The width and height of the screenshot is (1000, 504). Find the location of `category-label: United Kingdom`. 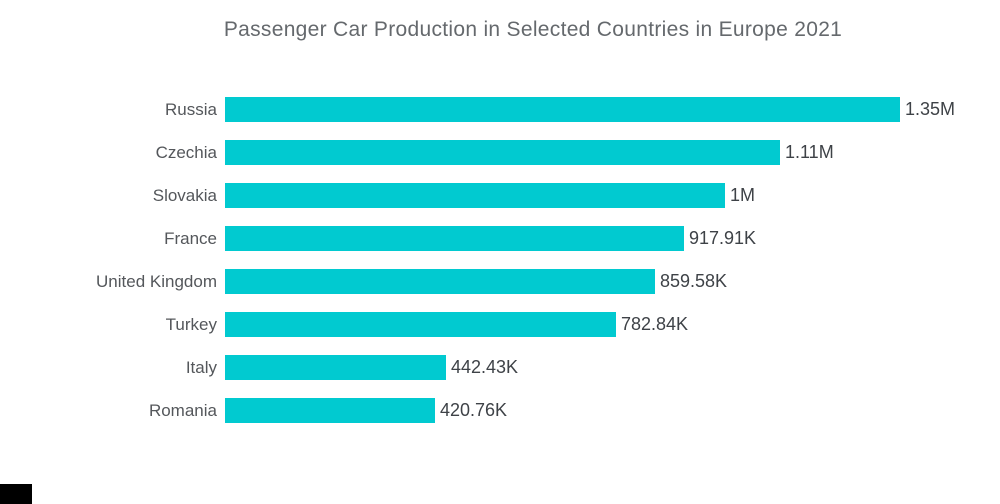

category-label: United Kingdom is located at coordinates (156, 281).